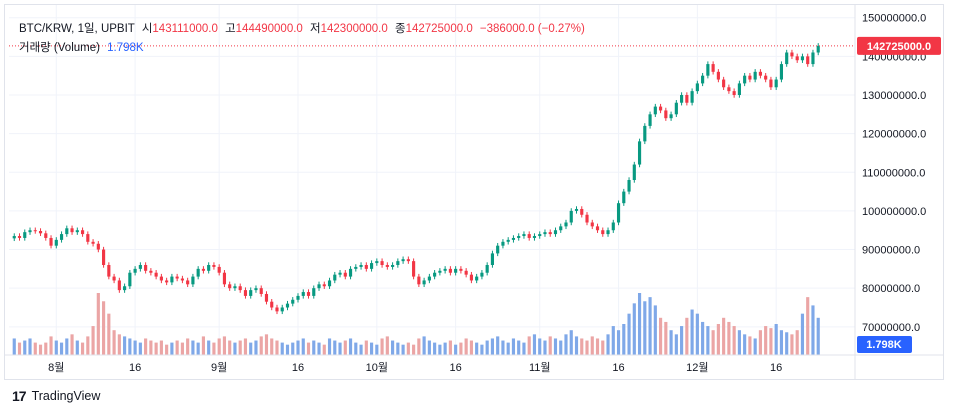 The image size is (954, 415). Describe the element at coordinates (56, 396) in the screenshot. I see `tradingview-footer: 17 TradingView` at that location.